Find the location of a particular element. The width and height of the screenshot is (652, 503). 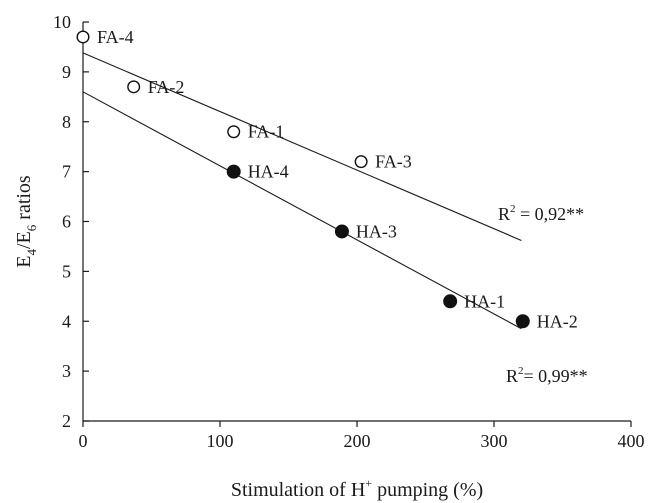

y-axis-label: E4/E6 ratios is located at coordinates (26, 221).